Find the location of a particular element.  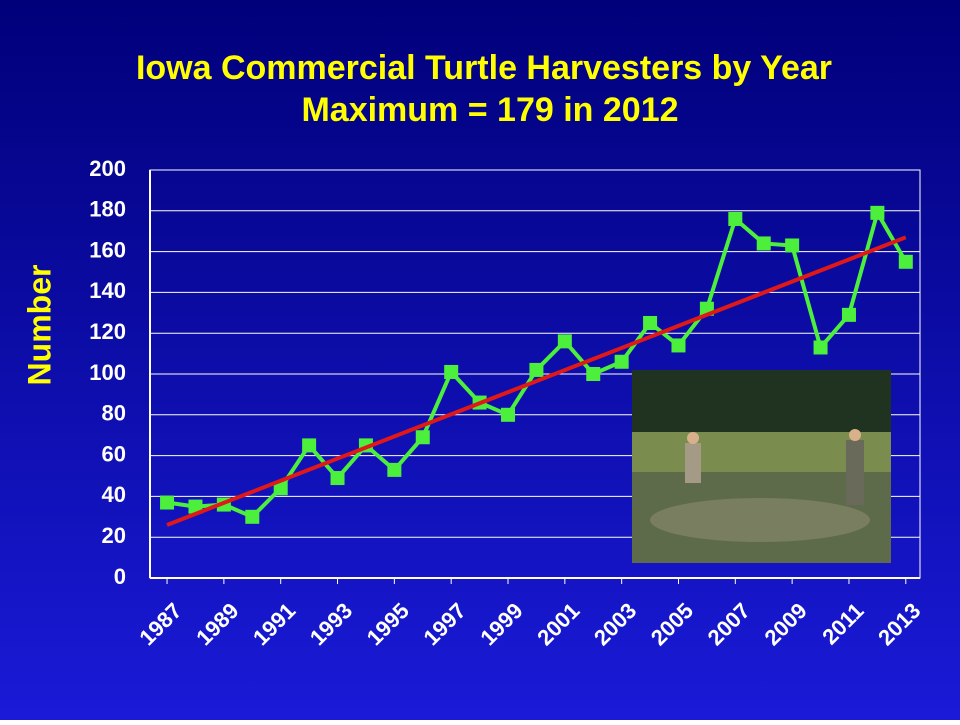

photo-inset is located at coordinates (761, 466).